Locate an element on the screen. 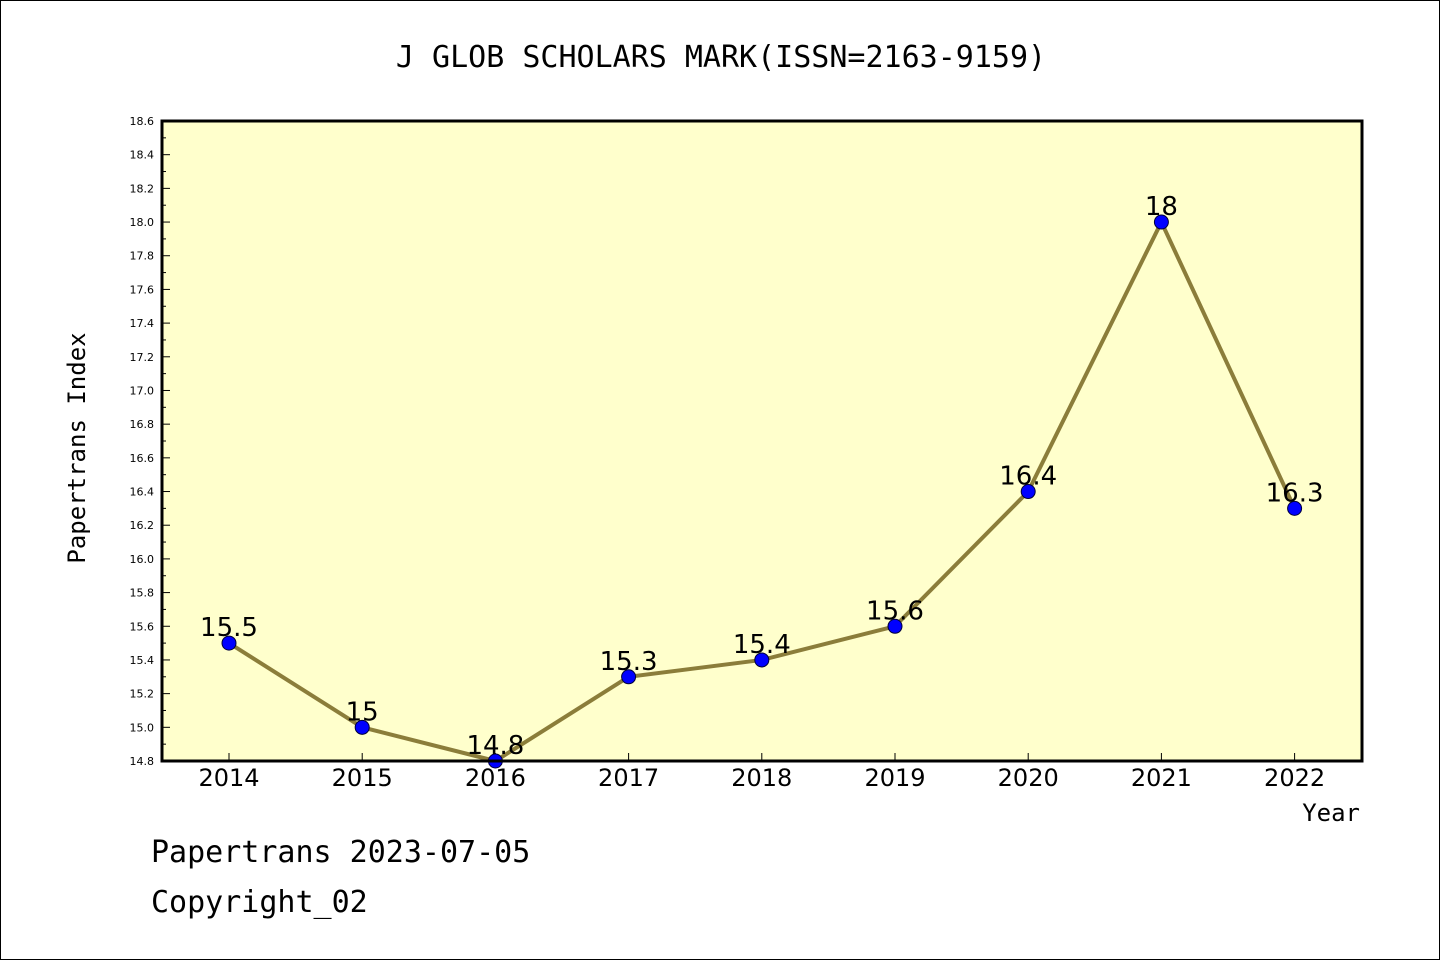 This screenshot has height=960, width=1440. chart-title: J GLOB SCHOLARS MARK(ISSN=2163-9159) is located at coordinates (721, 57).